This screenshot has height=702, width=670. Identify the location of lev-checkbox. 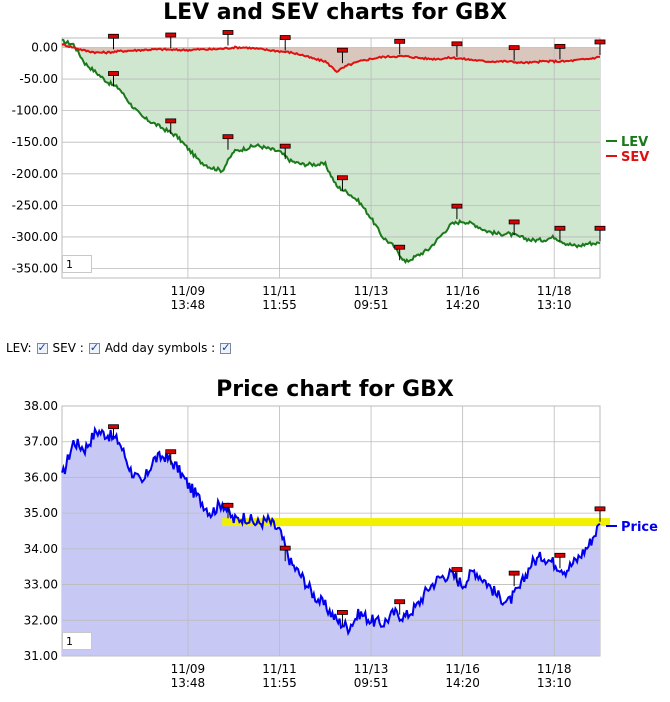
(42, 347).